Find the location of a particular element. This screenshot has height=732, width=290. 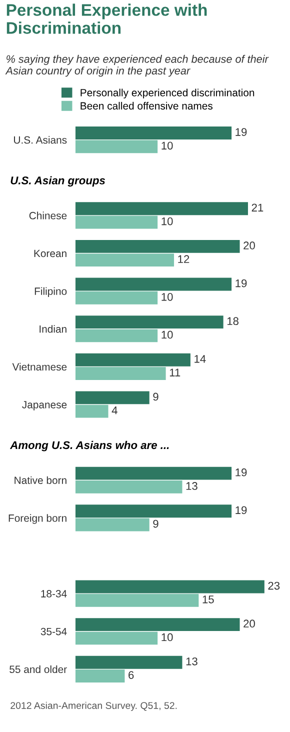

data-label: 15 is located at coordinates (208, 600).